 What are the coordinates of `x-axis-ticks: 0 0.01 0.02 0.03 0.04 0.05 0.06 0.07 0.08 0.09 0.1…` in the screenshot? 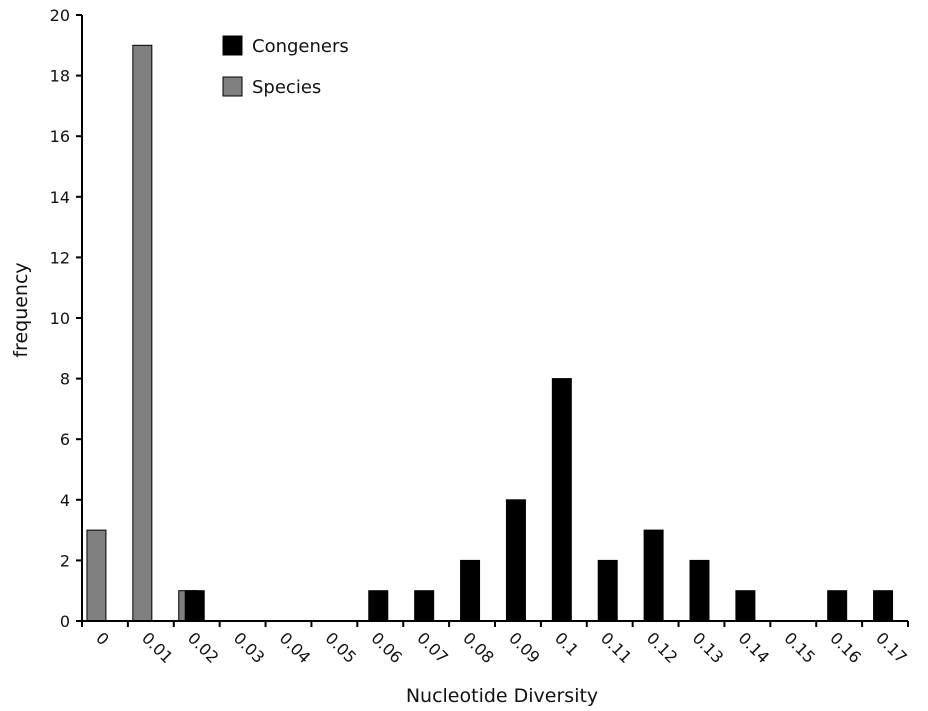 It's located at (496, 644).